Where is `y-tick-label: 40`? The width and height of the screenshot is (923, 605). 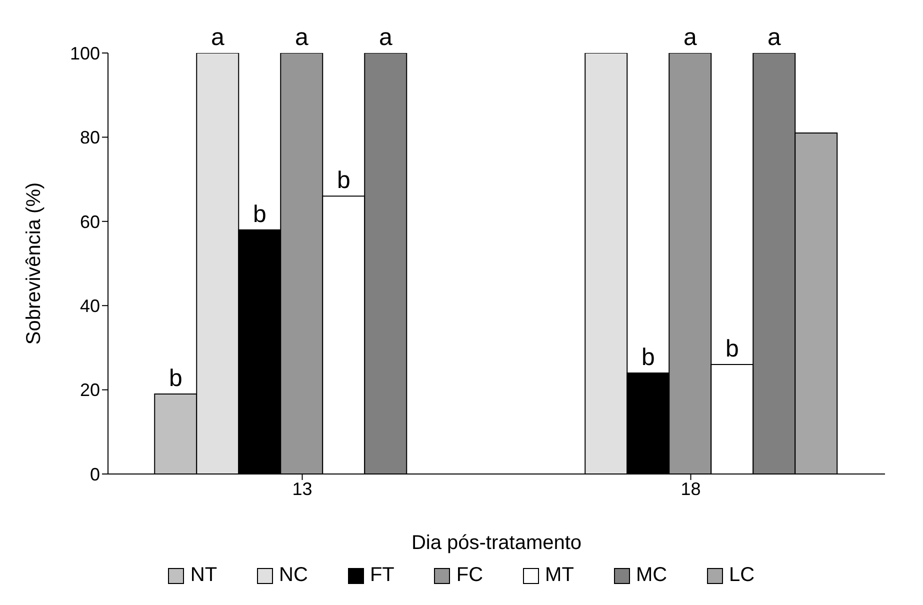 y-tick-label: 40 is located at coordinates (90, 306).